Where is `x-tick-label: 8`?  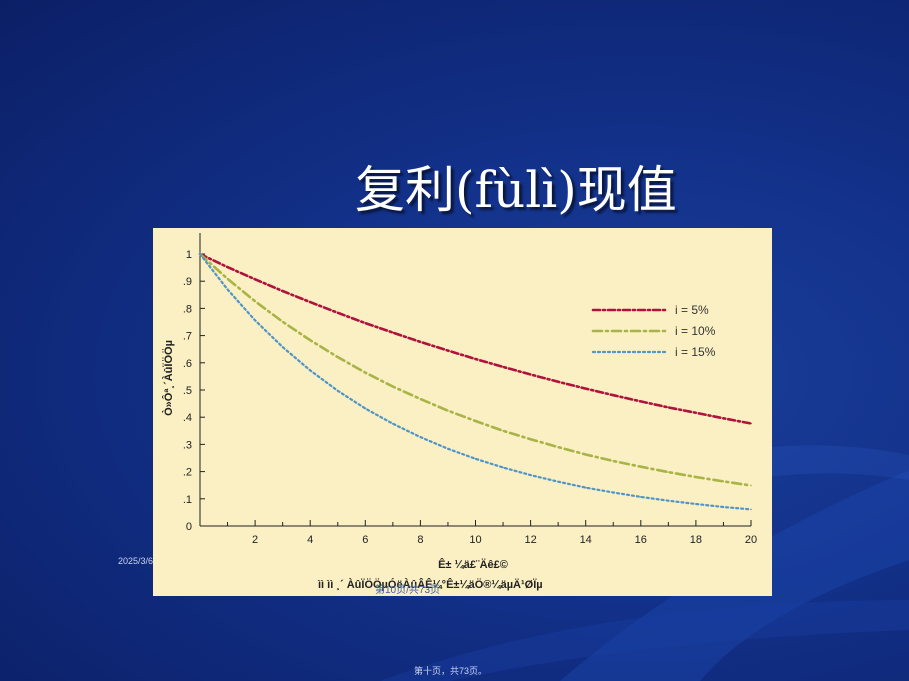
x-tick-label: 8 is located at coordinates (420, 540).